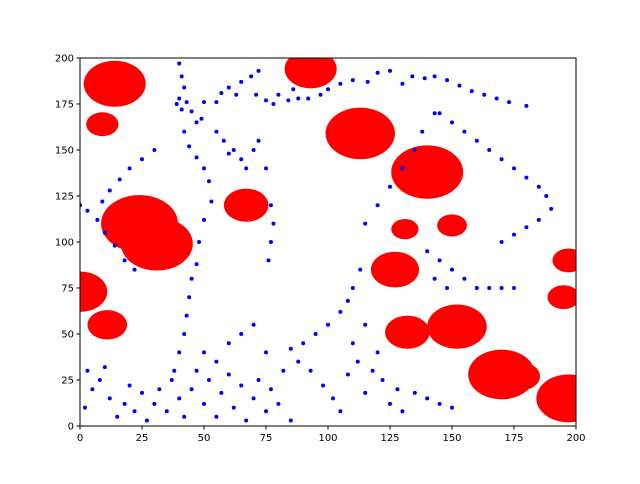 This screenshot has width=640, height=484. I want to click on y-tick-label: 125, so click(64, 197).